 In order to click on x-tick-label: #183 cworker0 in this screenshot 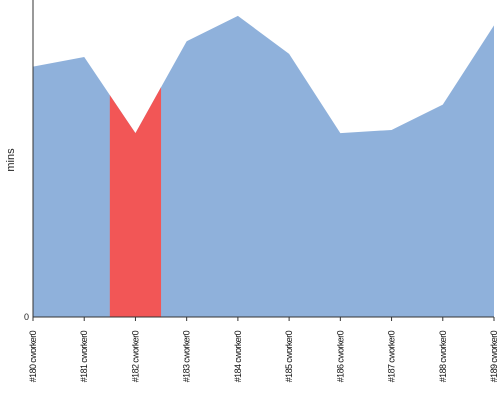, I will do `click(187, 356)`.